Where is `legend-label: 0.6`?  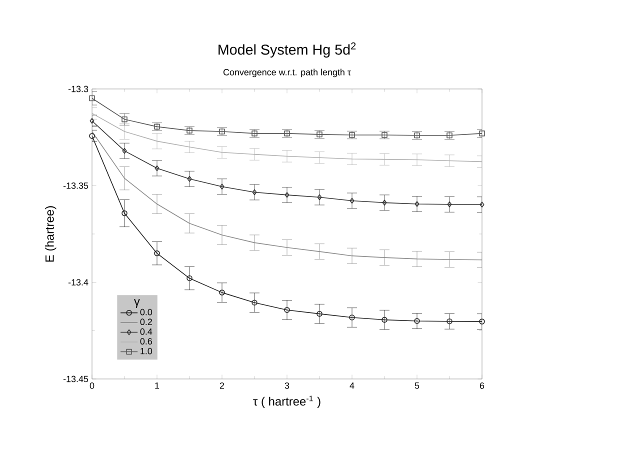
legend-label: 0.6 is located at coordinates (146, 341).